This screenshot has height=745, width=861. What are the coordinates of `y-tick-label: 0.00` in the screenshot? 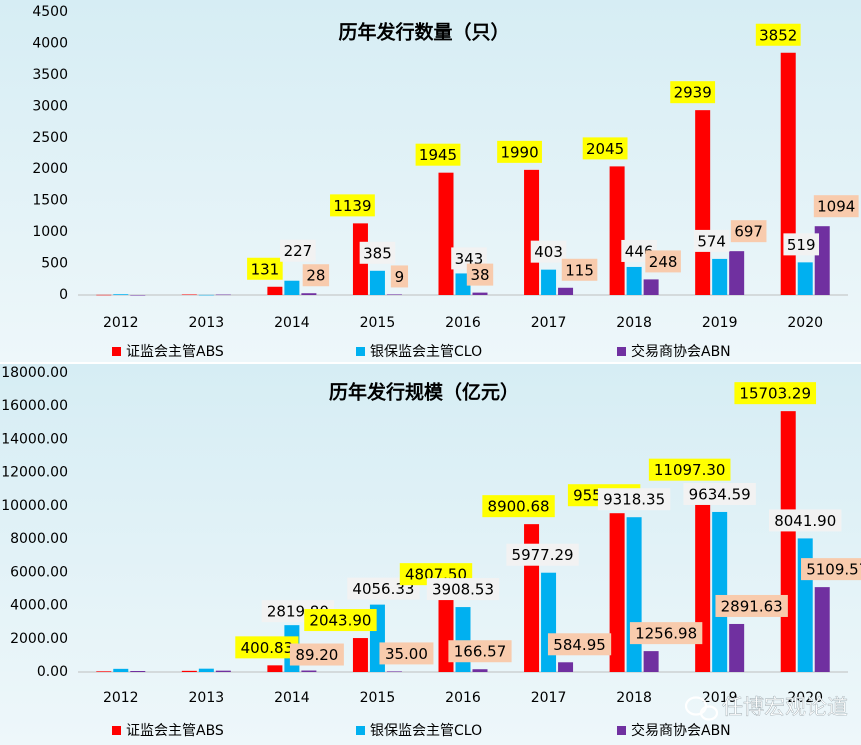 It's located at (52, 672).